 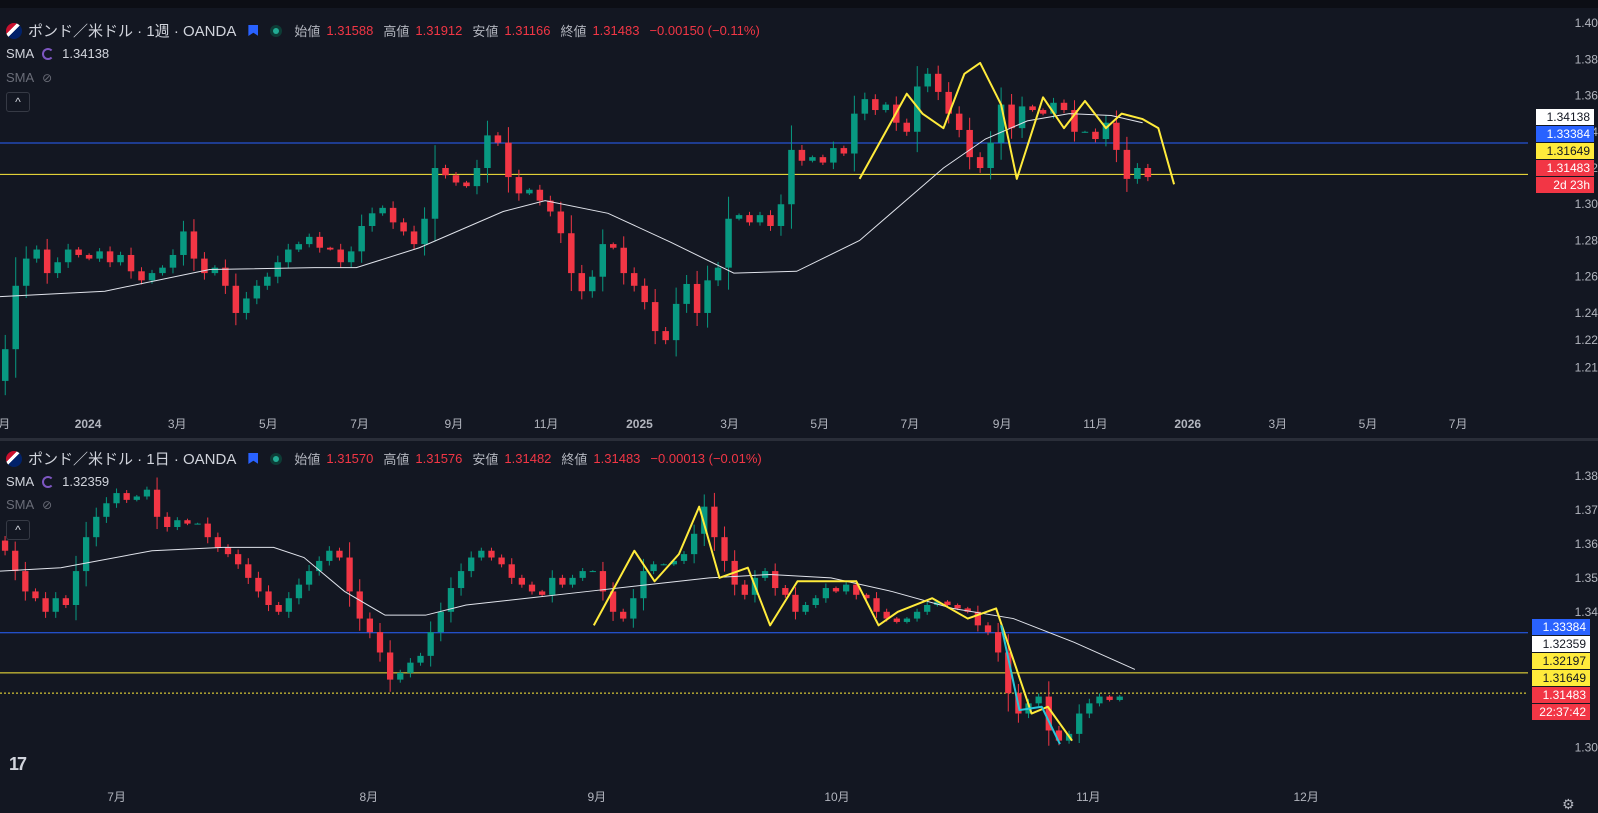 What do you see at coordinates (57, 481) in the screenshot?
I see `daily-indicator-sma-1: SMA 1.32359` at bounding box center [57, 481].